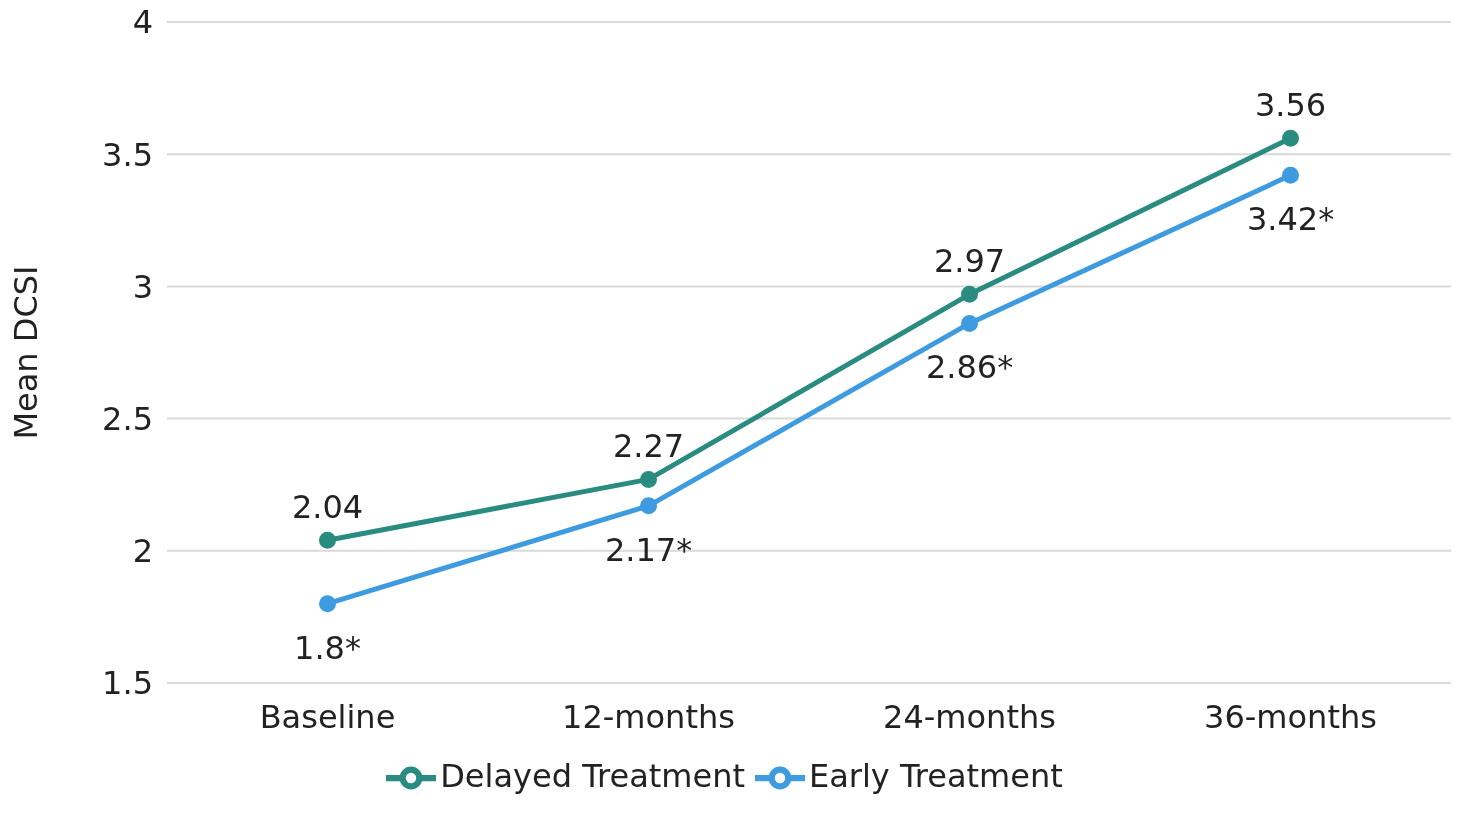  What do you see at coordinates (648, 446) in the screenshot?
I see `data-label: 2.27` at bounding box center [648, 446].